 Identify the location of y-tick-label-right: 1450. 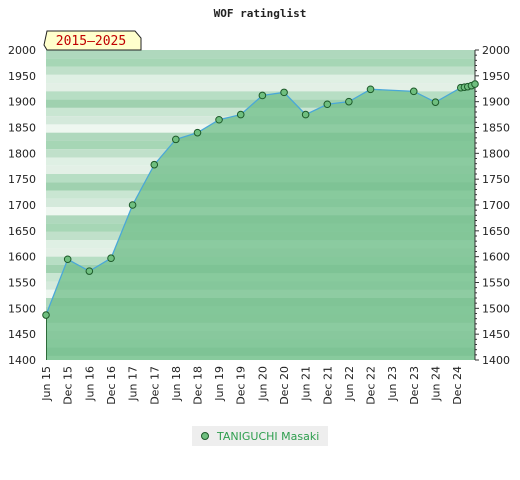
(496, 334).